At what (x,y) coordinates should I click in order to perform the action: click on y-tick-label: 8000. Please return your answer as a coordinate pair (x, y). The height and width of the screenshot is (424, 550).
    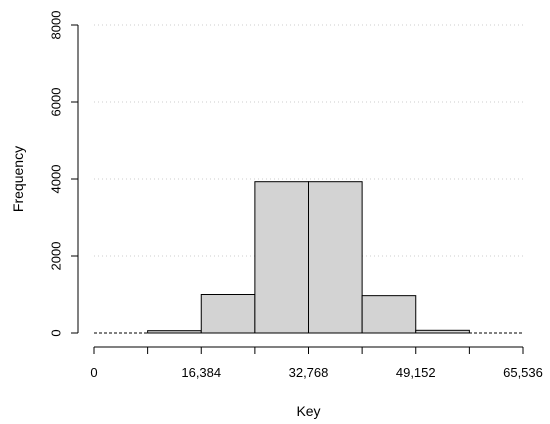
    Looking at the image, I should click on (56, 25).